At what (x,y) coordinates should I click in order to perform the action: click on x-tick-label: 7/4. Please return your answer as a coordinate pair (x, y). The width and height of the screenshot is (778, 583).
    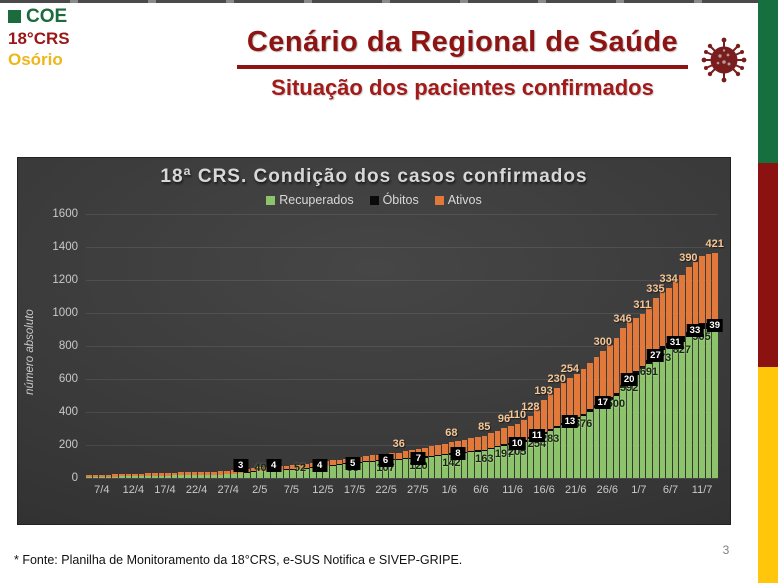
    Looking at the image, I should click on (102, 490).